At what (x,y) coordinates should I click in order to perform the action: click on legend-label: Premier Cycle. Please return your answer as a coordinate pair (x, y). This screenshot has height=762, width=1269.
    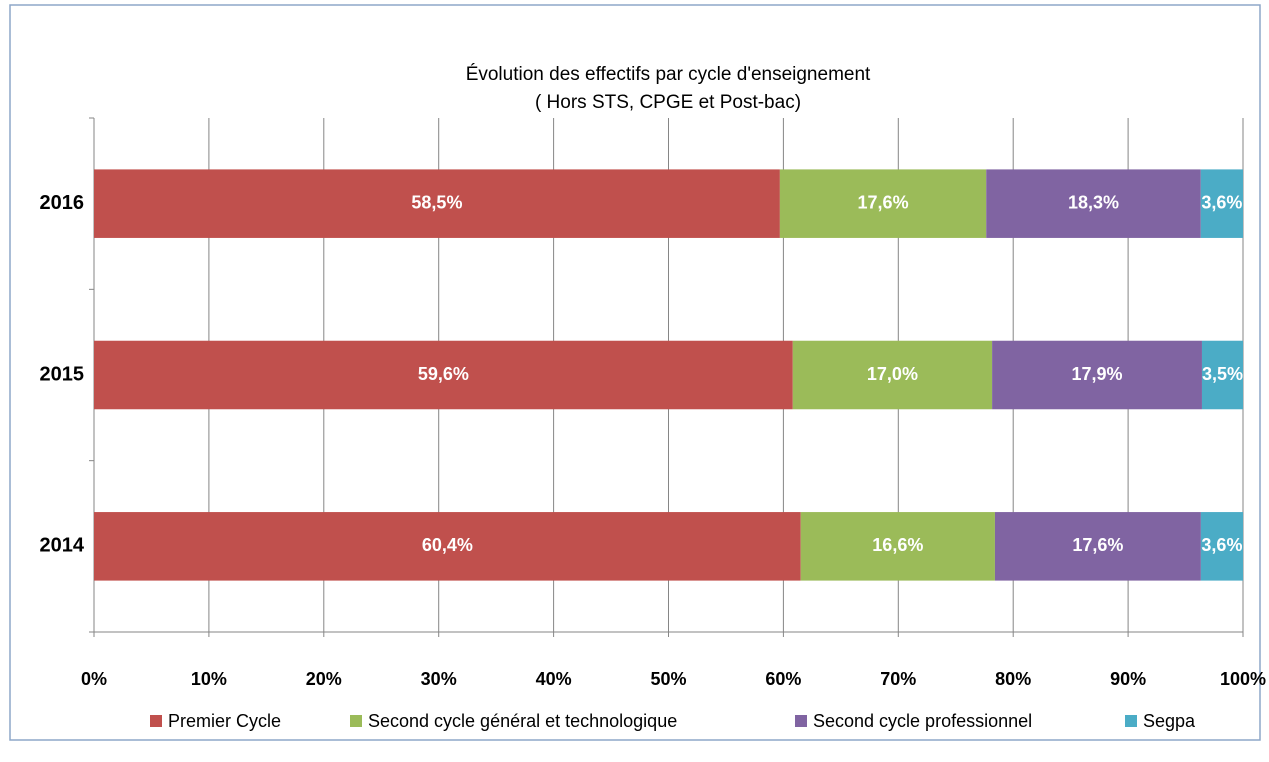
    Looking at the image, I should click on (224, 721).